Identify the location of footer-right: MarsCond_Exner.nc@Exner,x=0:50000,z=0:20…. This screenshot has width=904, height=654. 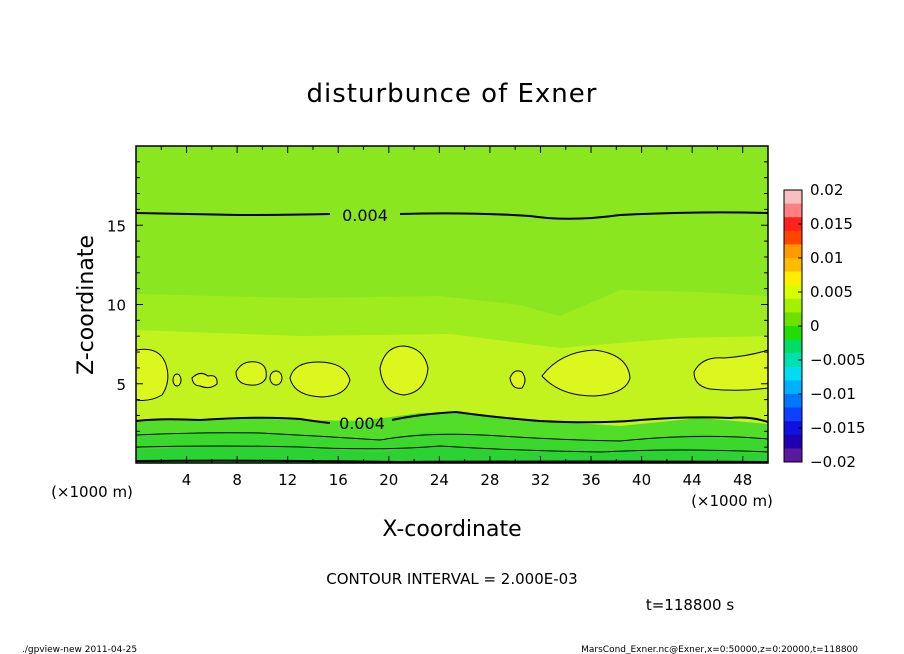
(719, 649).